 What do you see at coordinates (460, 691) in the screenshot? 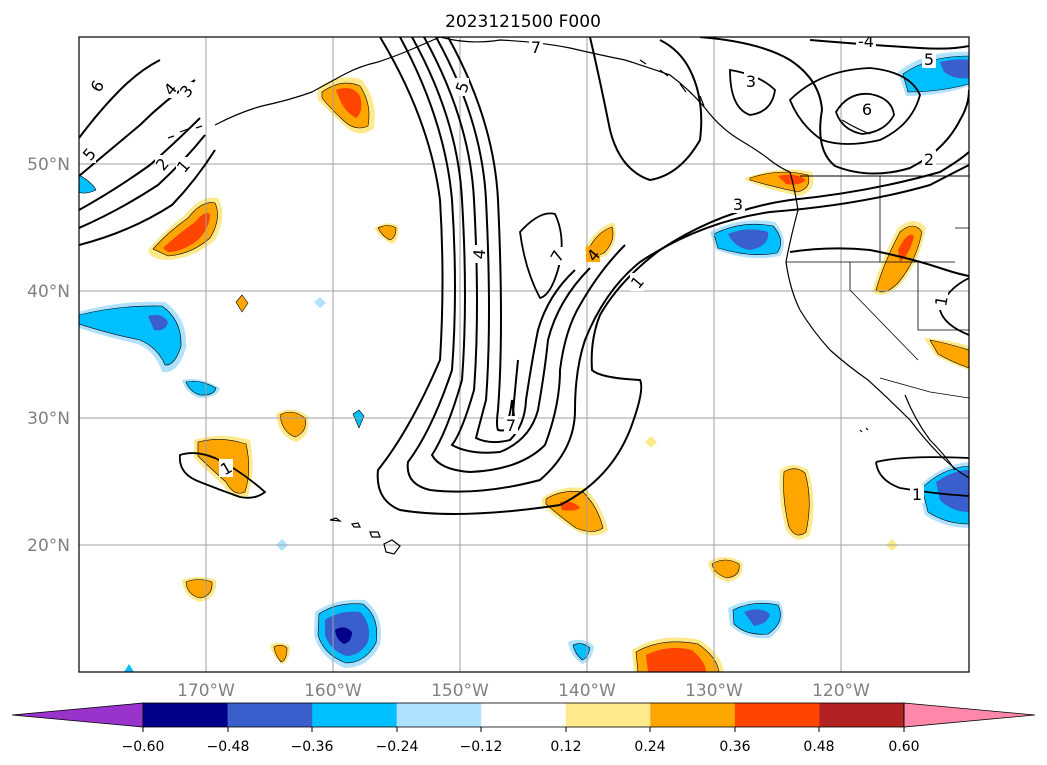
I see `longitude-label: 150°W` at bounding box center [460, 691].